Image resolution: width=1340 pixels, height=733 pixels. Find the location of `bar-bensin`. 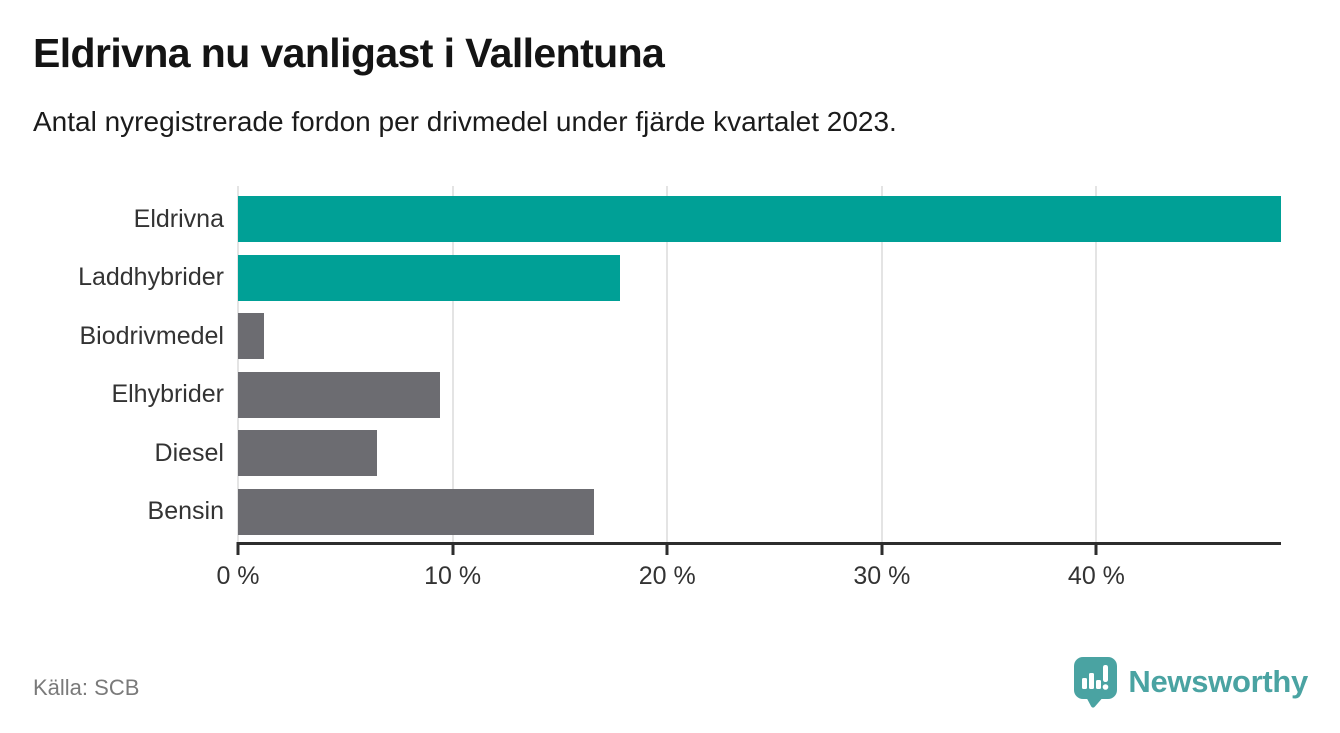

bar-bensin is located at coordinates (416, 511).